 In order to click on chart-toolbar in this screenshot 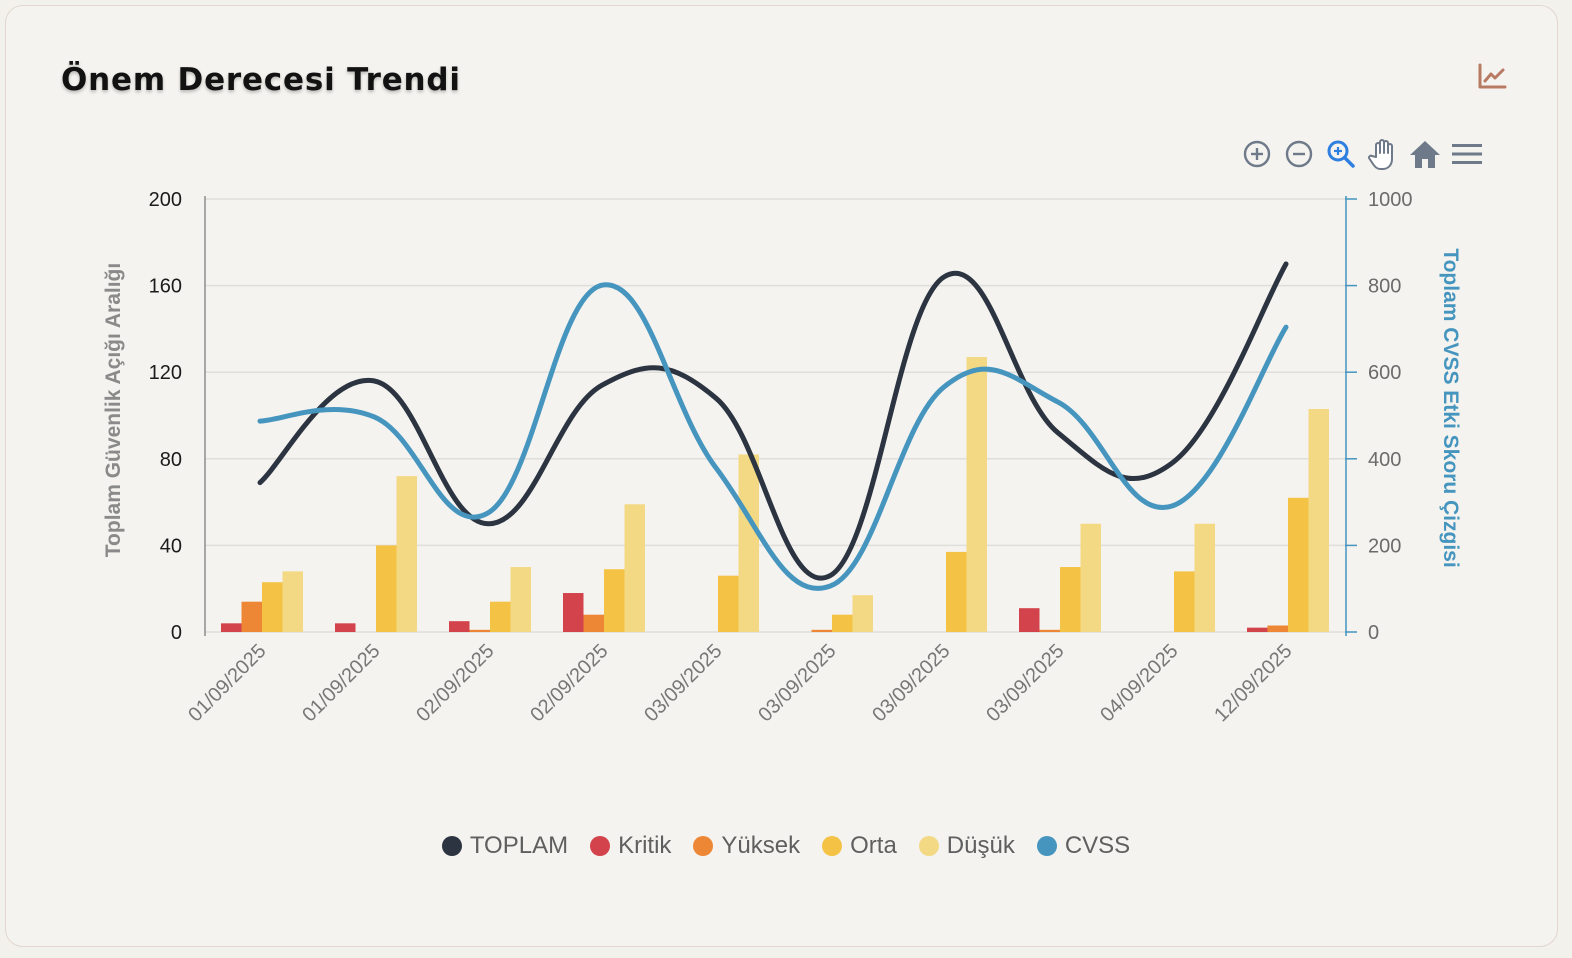, I will do `click(1362, 154)`.